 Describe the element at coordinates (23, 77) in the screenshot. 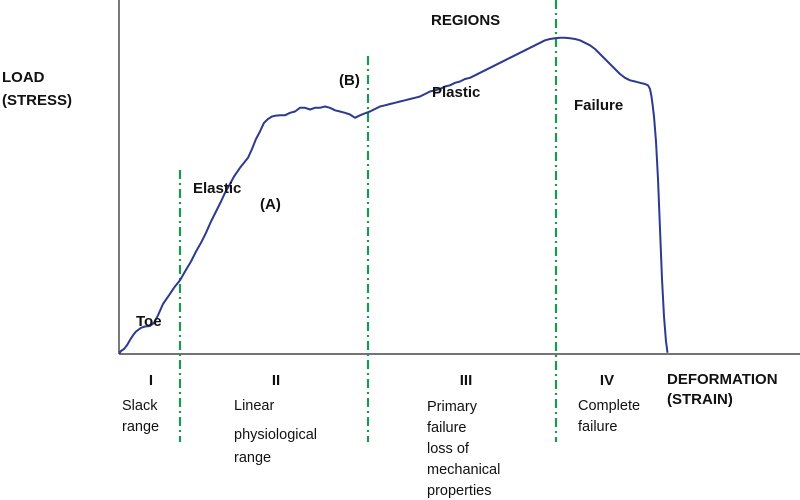

I see `y-axis-label-line-1: LOAD` at that location.